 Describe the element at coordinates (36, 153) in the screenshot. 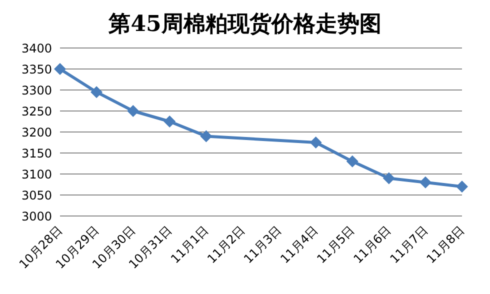

I see `y-tick-label: 3150` at that location.